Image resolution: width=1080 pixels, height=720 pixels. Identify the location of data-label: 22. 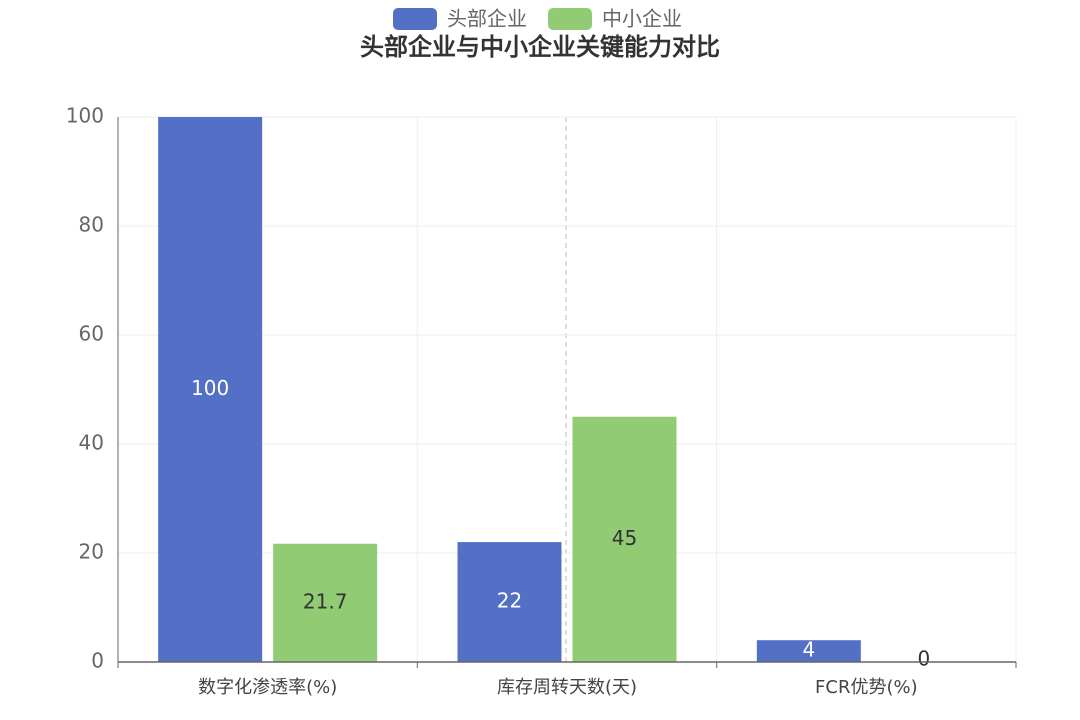
(509, 601).